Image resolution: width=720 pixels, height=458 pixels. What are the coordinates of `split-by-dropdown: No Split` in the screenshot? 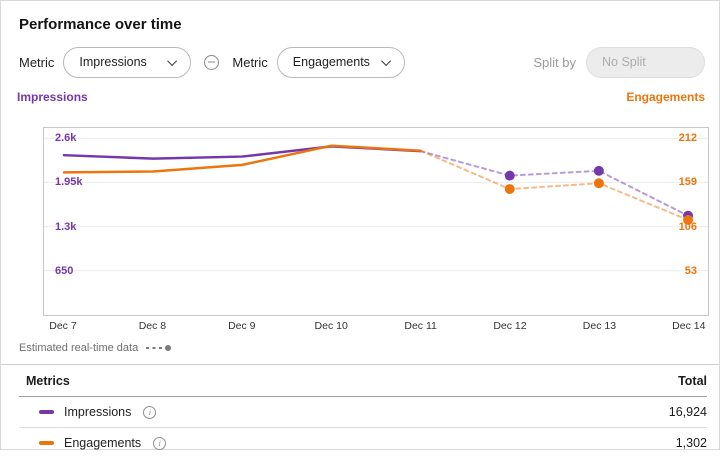 It's located at (645, 62).